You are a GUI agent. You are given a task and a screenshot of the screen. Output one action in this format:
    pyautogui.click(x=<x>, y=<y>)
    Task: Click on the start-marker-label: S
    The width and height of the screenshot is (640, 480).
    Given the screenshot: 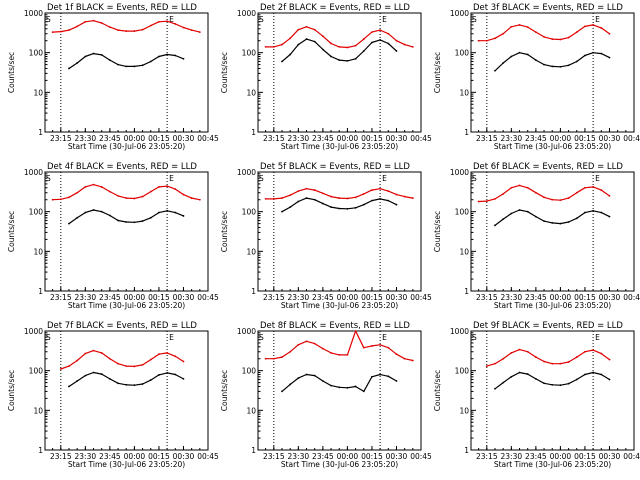 What is the action you would take?
    pyautogui.click(x=474, y=19)
    